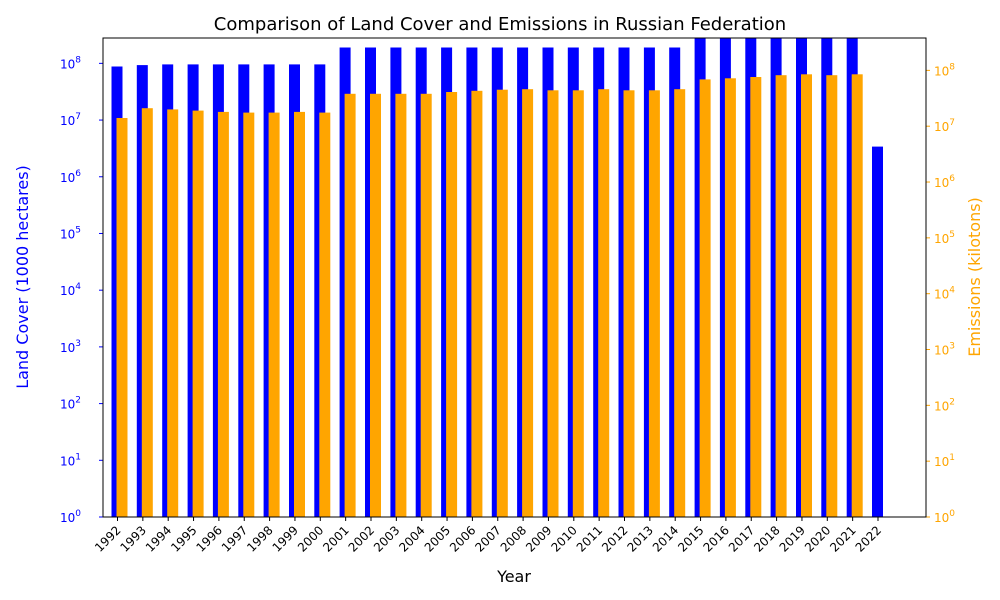 The image size is (1000, 600). I want to click on right-tick-label-0: 10⁰, so click(944, 517).